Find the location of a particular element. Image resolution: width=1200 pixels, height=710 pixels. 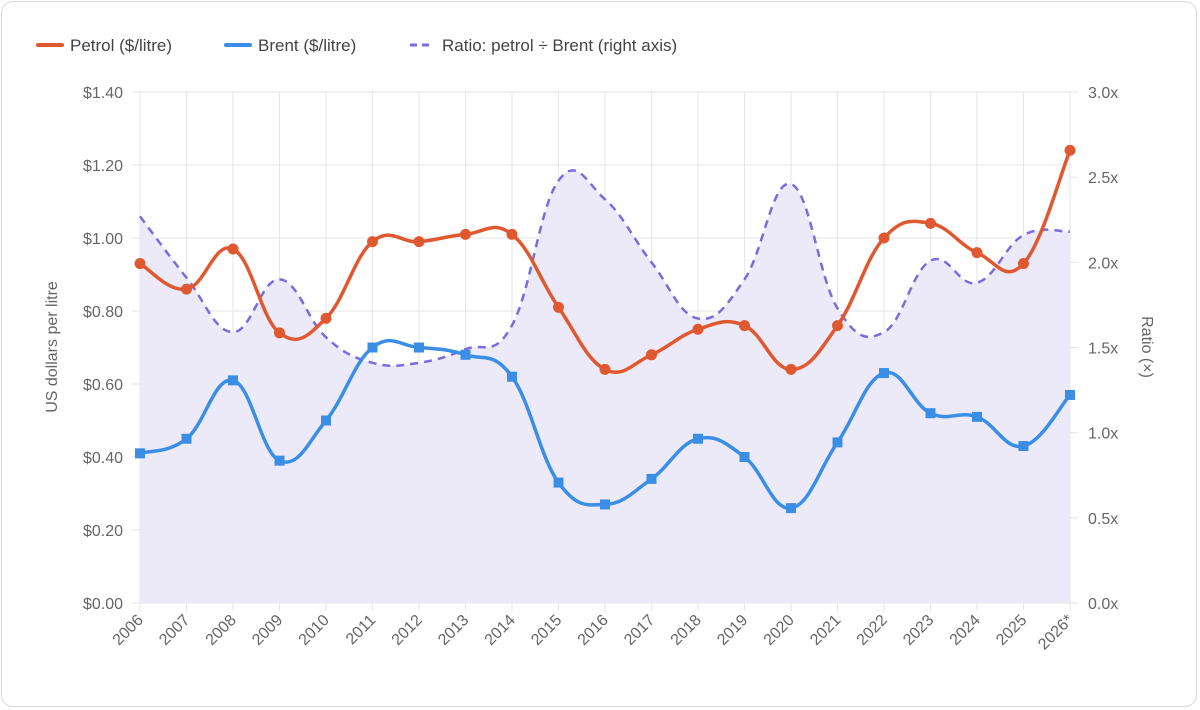

x-tick-label: 2011 is located at coordinates (361, 630).